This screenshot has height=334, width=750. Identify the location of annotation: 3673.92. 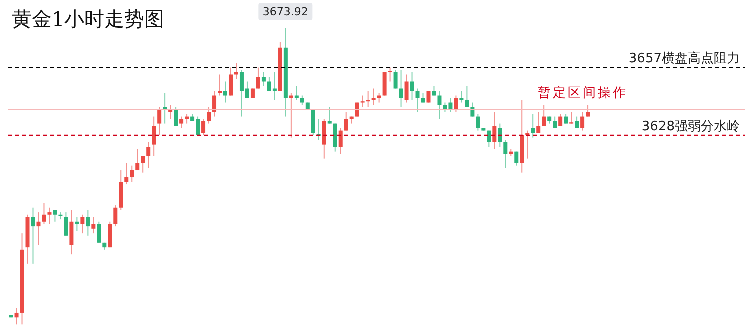
(285, 12).